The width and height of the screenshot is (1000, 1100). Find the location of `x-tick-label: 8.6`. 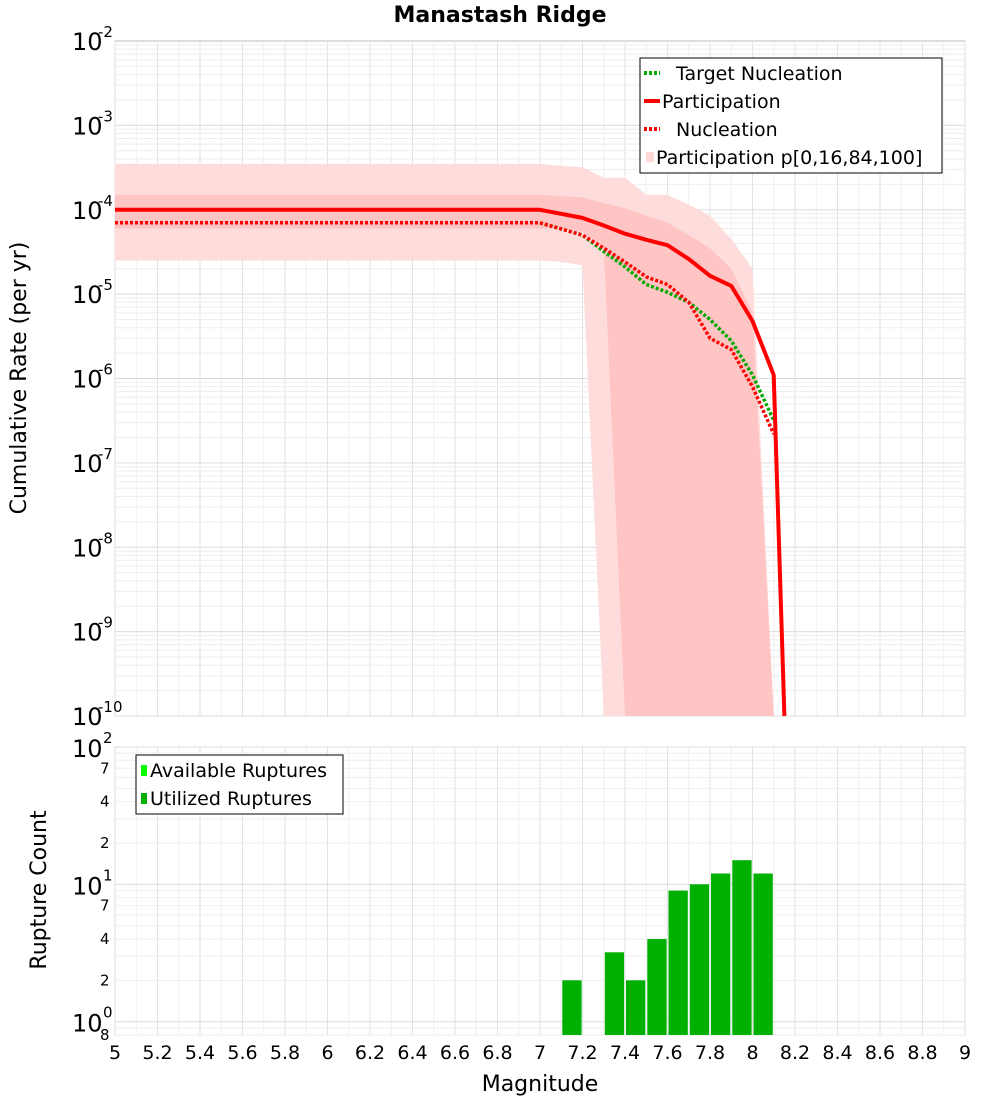

x-tick-label: 8.6 is located at coordinates (880, 1053).